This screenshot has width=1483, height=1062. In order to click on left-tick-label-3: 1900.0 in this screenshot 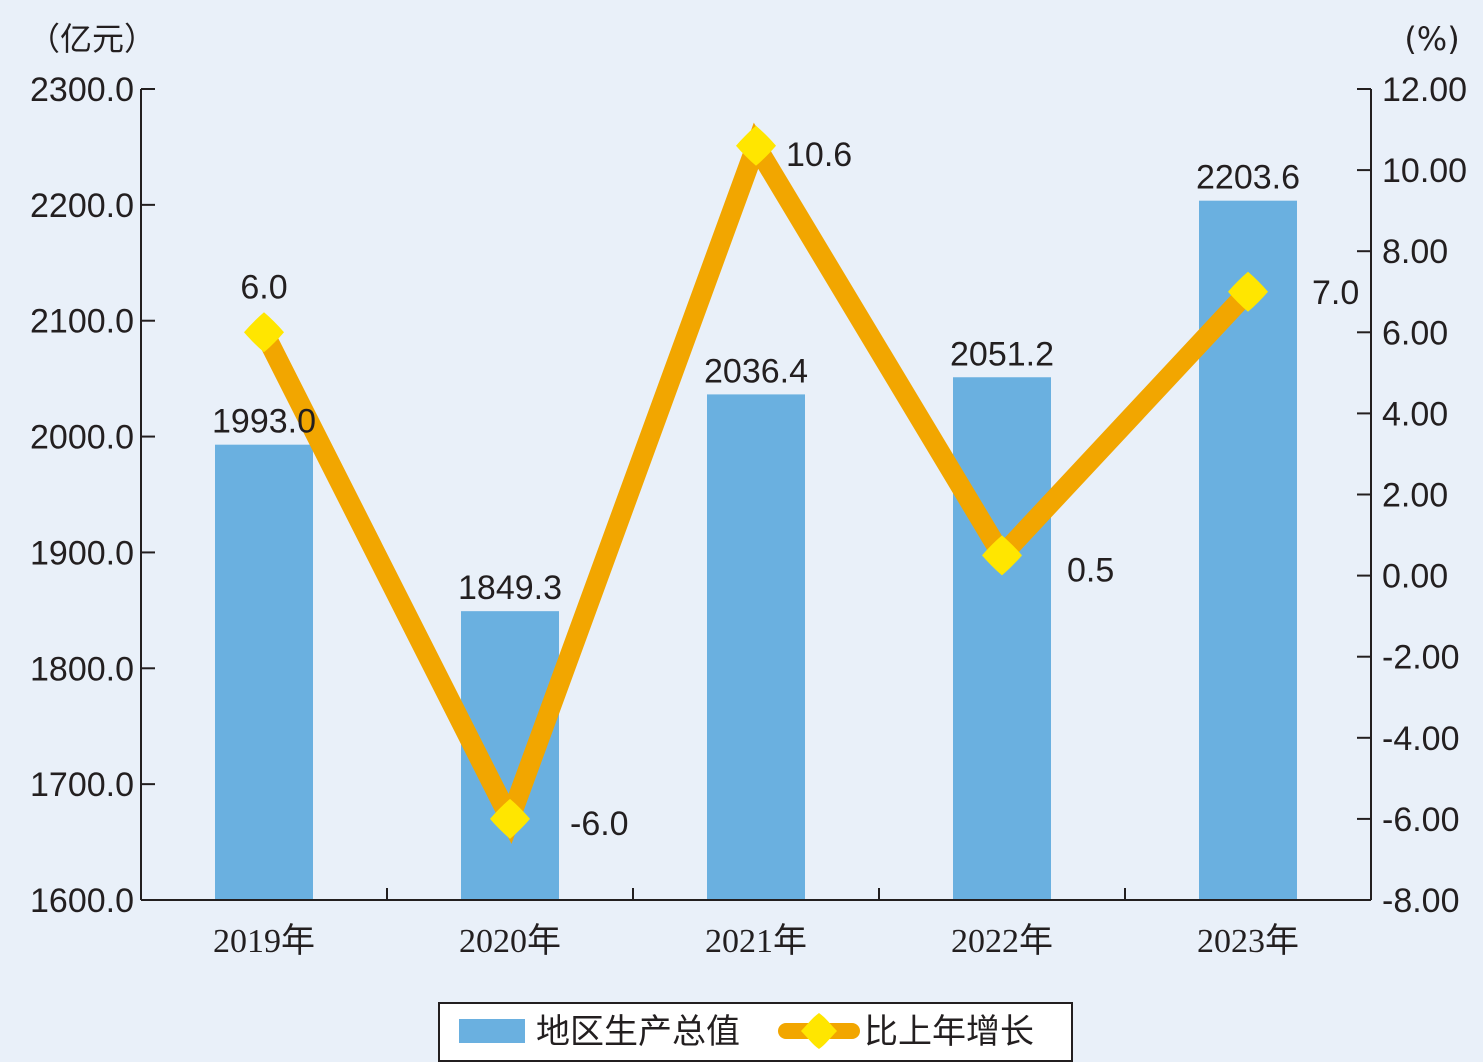, I will do `click(82, 553)`.